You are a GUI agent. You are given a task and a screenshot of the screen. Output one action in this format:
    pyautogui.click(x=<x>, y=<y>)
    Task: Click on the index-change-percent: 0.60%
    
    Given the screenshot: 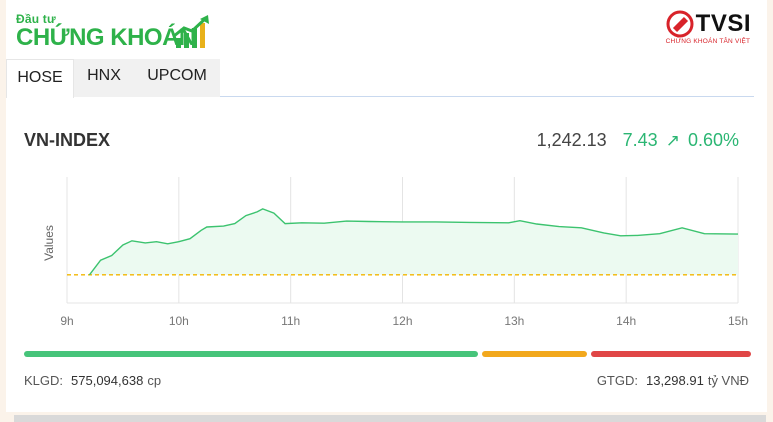 What is the action you would take?
    pyautogui.click(x=713, y=140)
    